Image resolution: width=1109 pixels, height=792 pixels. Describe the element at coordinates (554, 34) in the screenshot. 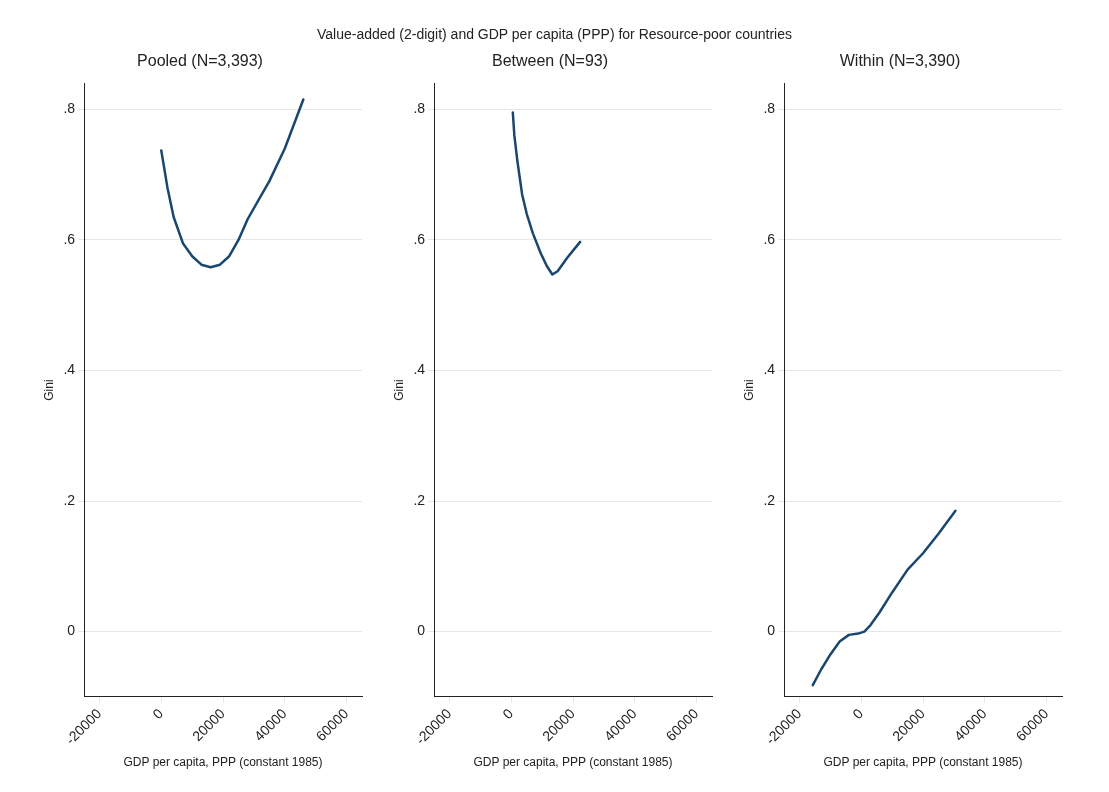

I see `text: Value-added (2-digit) and GDP per capita (PPP) for Resource-poor countries` at that location.